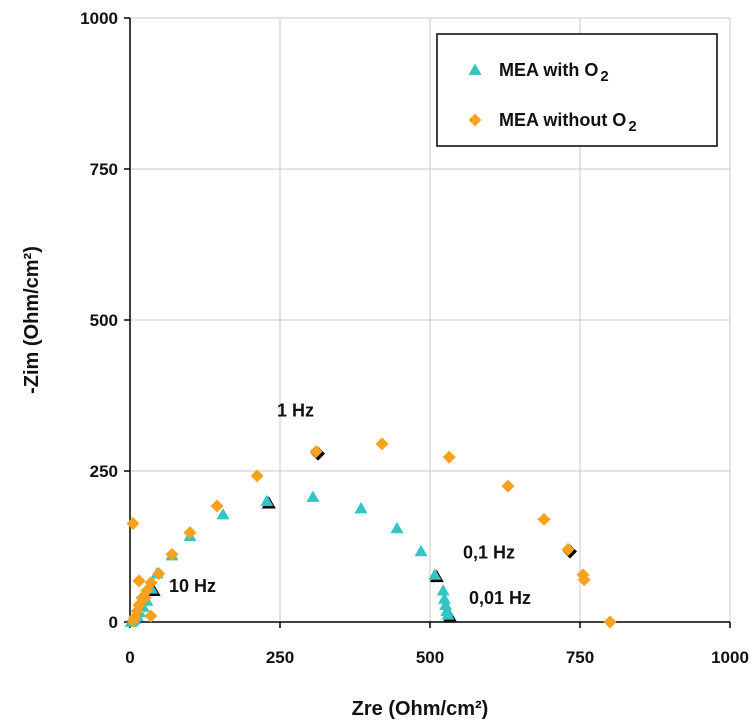 The width and height of the screenshot is (756, 726). I want to click on x-tick-label: 1000, so click(730, 657).